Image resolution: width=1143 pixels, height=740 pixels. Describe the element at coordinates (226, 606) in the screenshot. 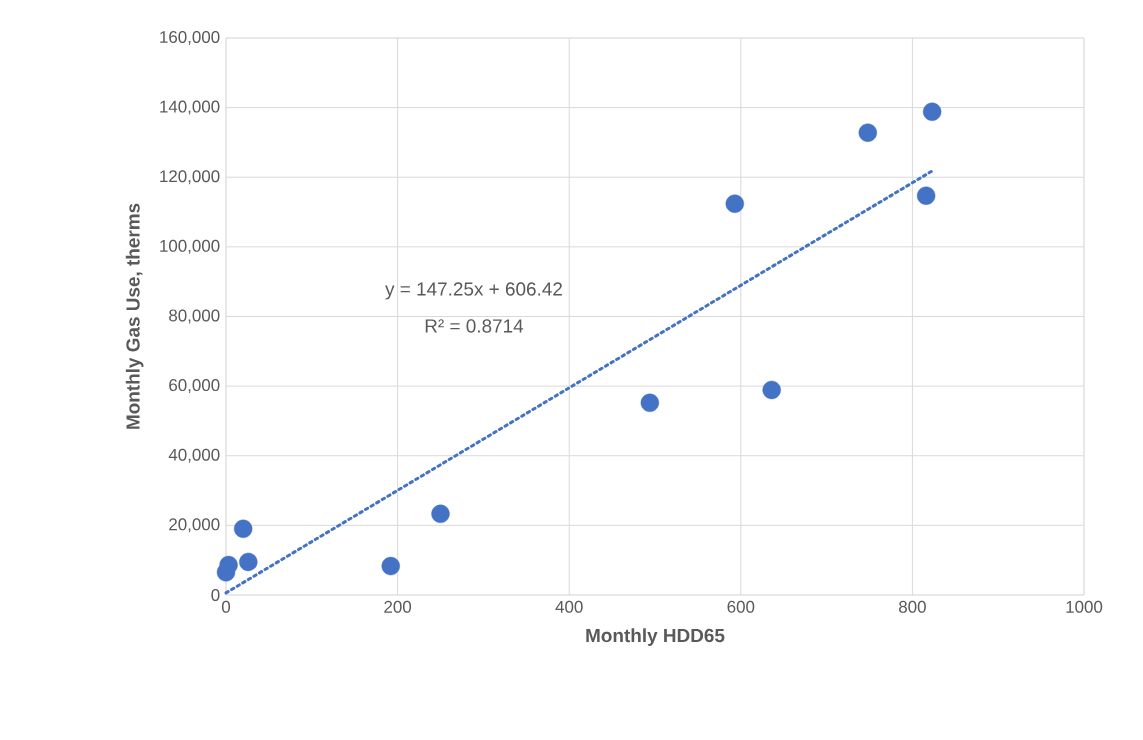

I see `x-tick-label: 0` at that location.